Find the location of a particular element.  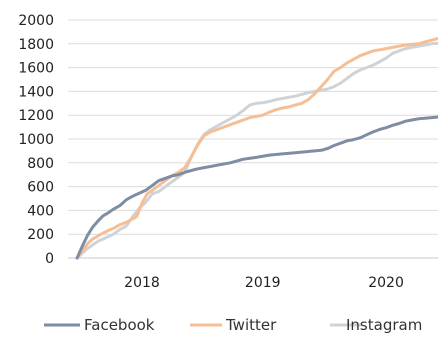

y-tick-label: 1000 is located at coordinates (36, 140).